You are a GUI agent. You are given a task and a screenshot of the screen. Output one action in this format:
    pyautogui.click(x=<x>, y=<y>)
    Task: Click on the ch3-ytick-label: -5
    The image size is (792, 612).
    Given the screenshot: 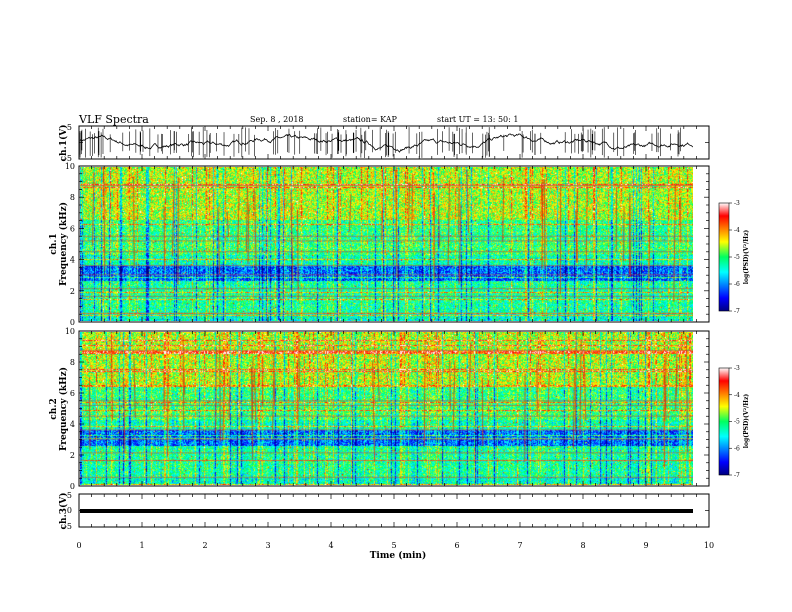 What is the action you would take?
    pyautogui.click(x=68, y=526)
    